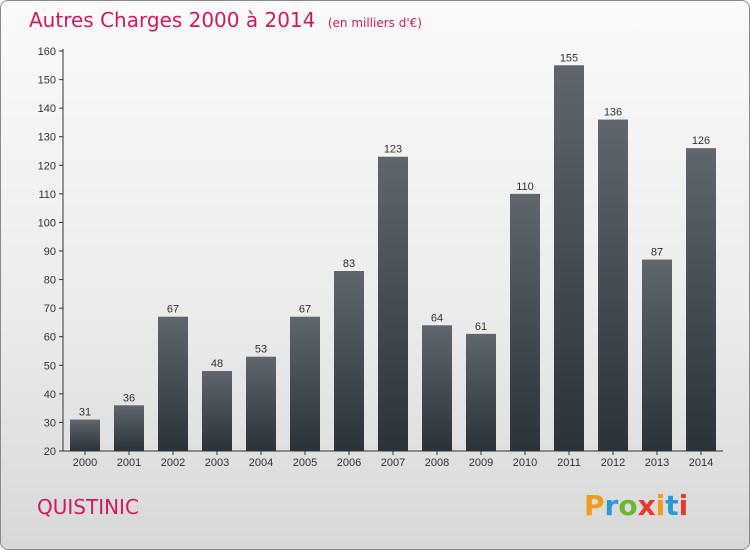  I want to click on x-tick-label: 2003, so click(217, 463).